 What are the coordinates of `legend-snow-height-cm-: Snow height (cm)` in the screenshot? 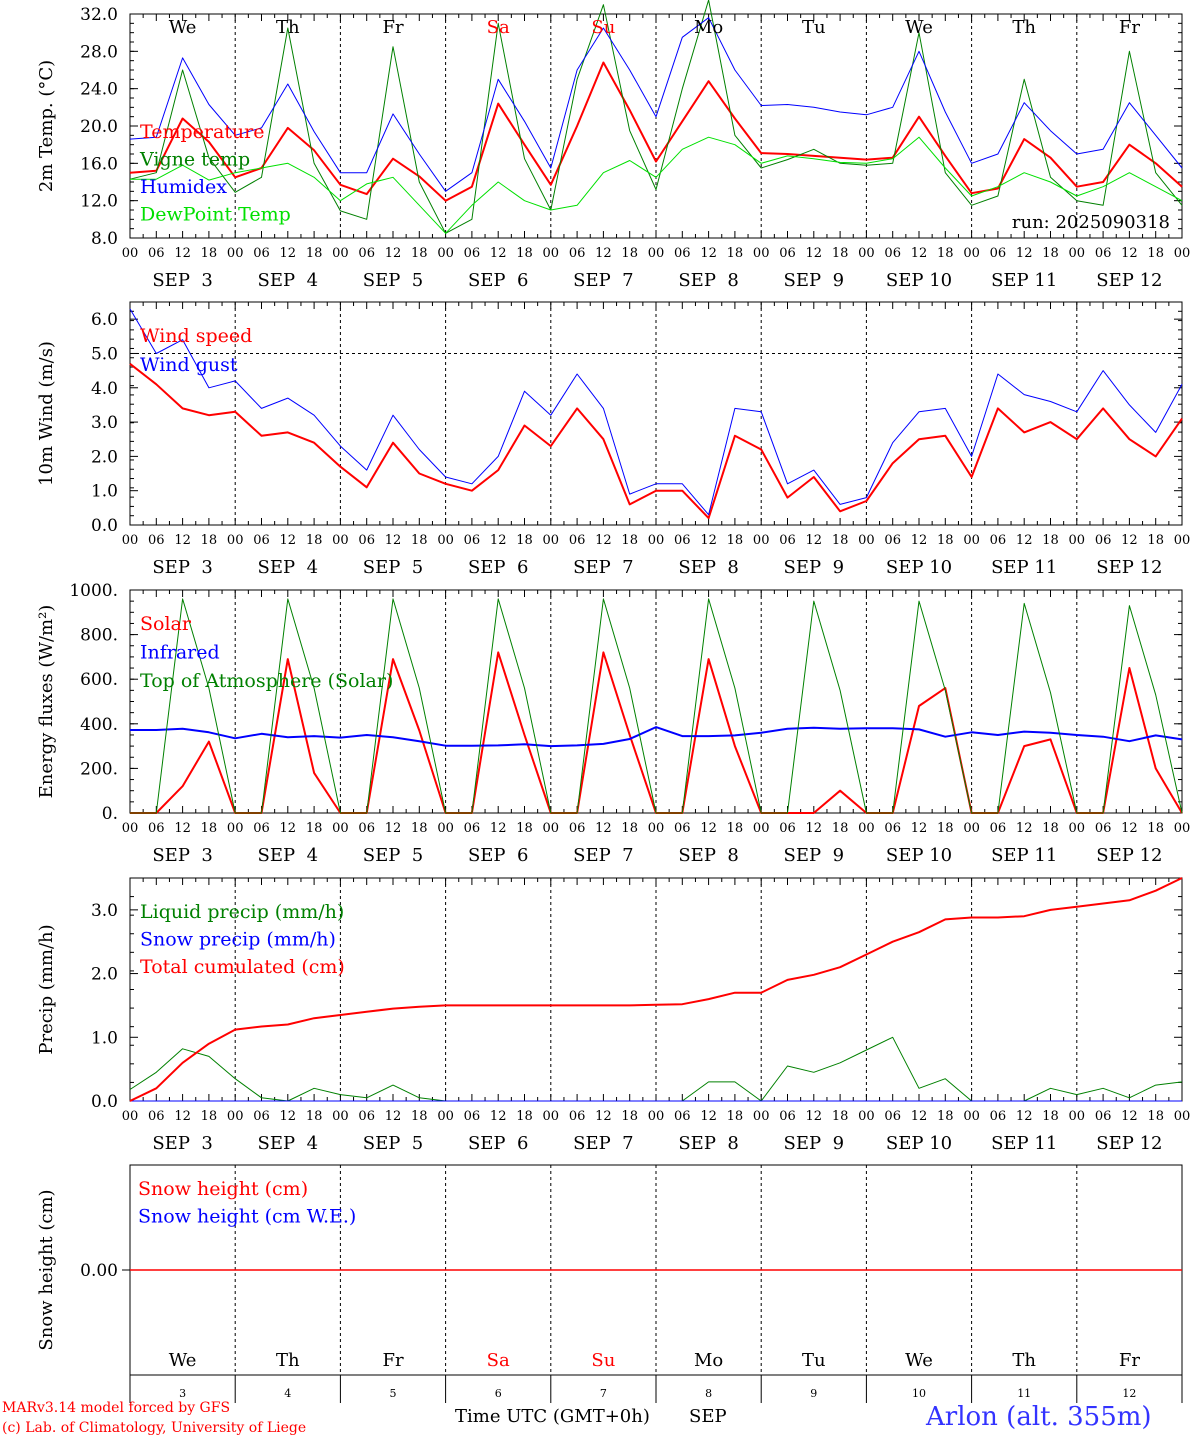 It's located at (223, 1189).